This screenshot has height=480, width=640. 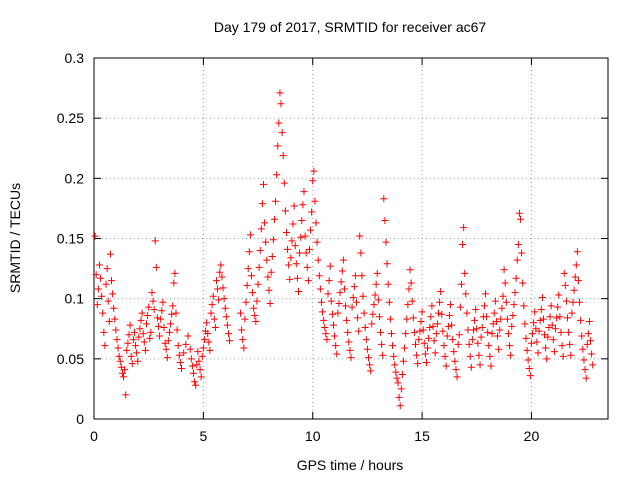 I want to click on x-axis-label: GPS time / hours, so click(x=350, y=465).